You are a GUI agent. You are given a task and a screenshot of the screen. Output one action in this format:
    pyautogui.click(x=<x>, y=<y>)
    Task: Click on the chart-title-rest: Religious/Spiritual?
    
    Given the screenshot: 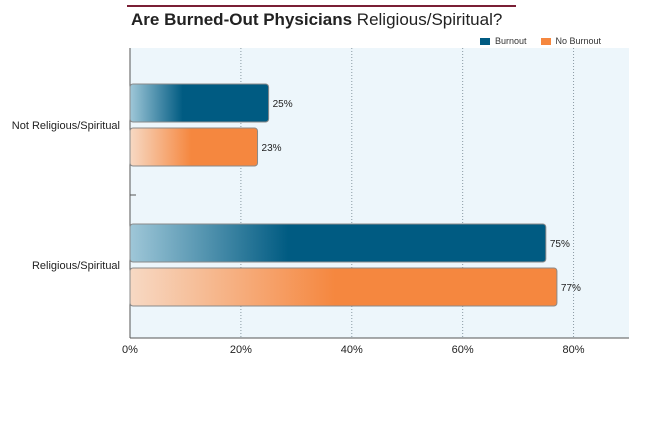 What is the action you would take?
    pyautogui.click(x=429, y=19)
    